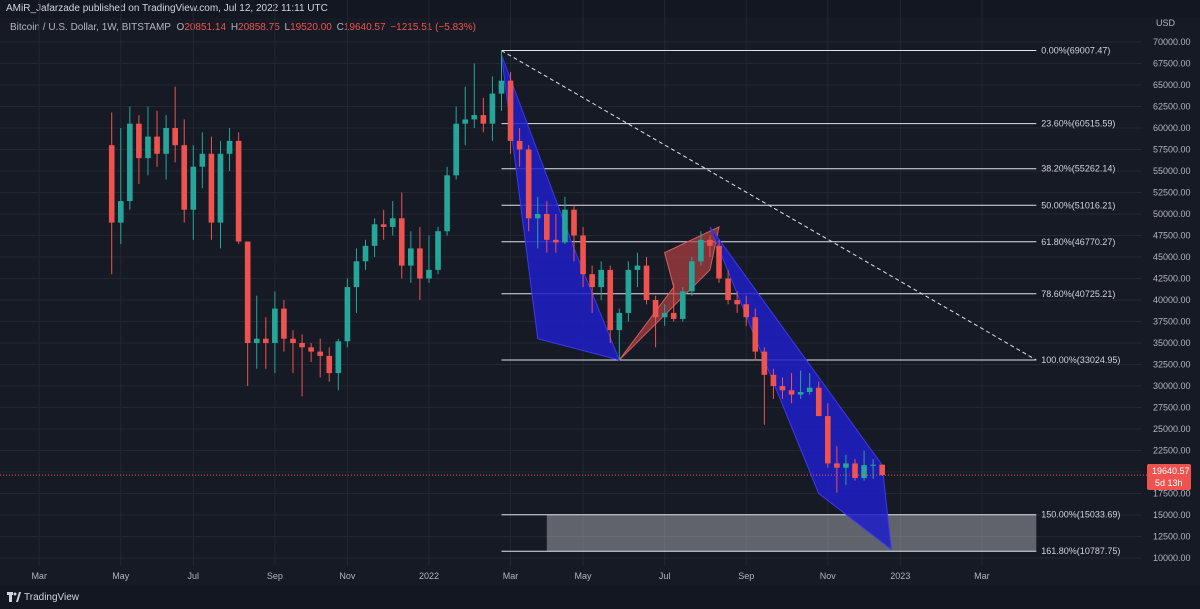 This screenshot has height=609, width=1200. What do you see at coordinates (1078, 169) in the screenshot?
I see `fib-level-label: 38.20%(55262.14)` at bounding box center [1078, 169].